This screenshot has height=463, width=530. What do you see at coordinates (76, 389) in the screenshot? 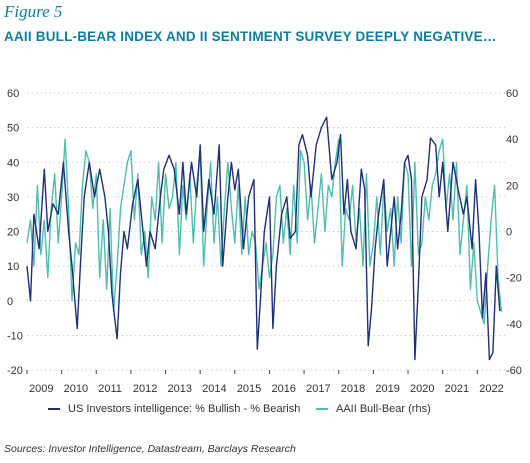
I see `x-tick-label: 2010` at bounding box center [76, 389].